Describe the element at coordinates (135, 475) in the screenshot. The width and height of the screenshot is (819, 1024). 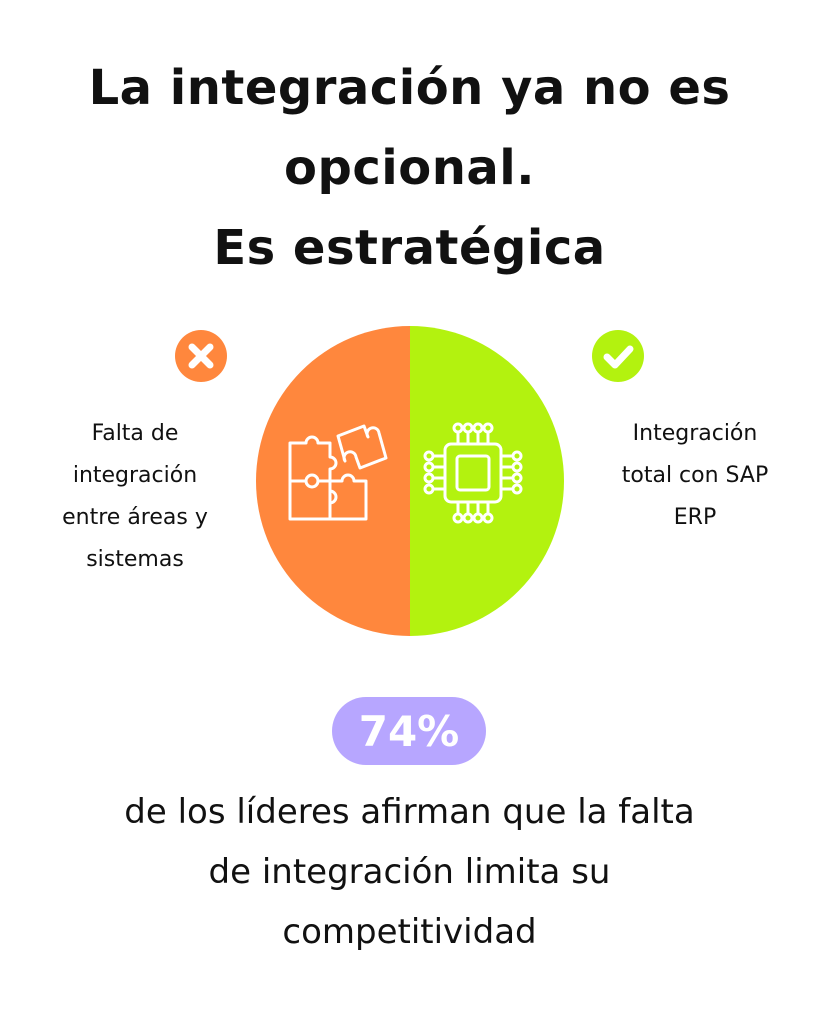
I see `left-description-line: integración` at that location.